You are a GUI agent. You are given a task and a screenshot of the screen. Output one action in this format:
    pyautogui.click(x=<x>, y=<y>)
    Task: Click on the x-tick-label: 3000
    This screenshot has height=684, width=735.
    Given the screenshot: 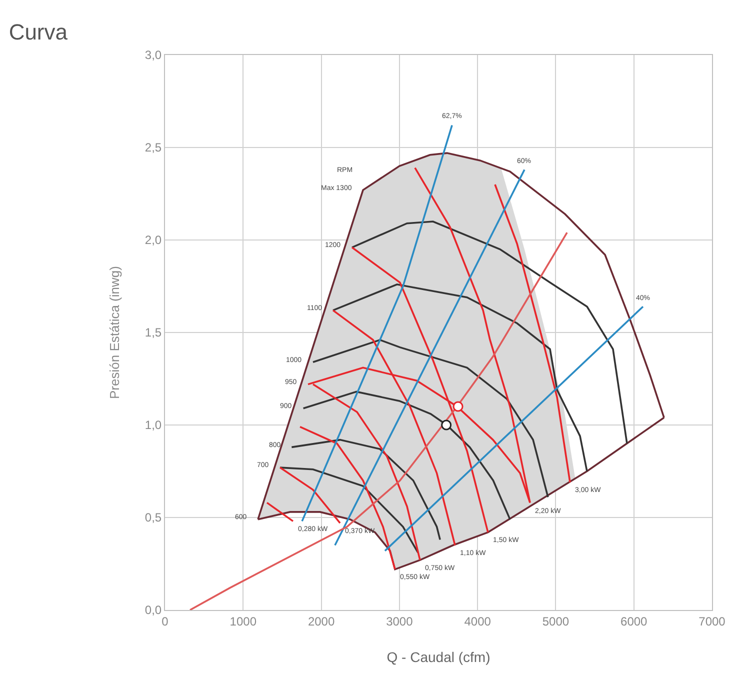 What is the action you would take?
    pyautogui.click(x=400, y=621)
    